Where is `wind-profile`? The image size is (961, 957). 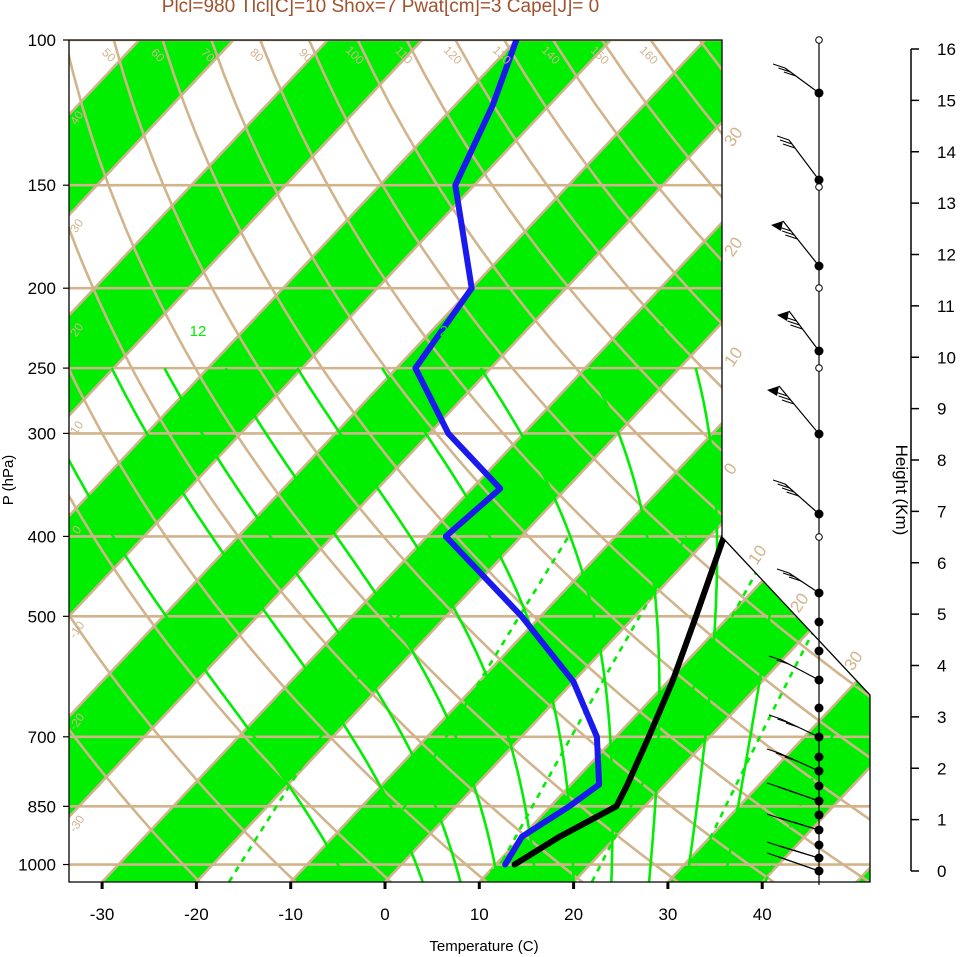 wind-profile is located at coordinates (795, 460).